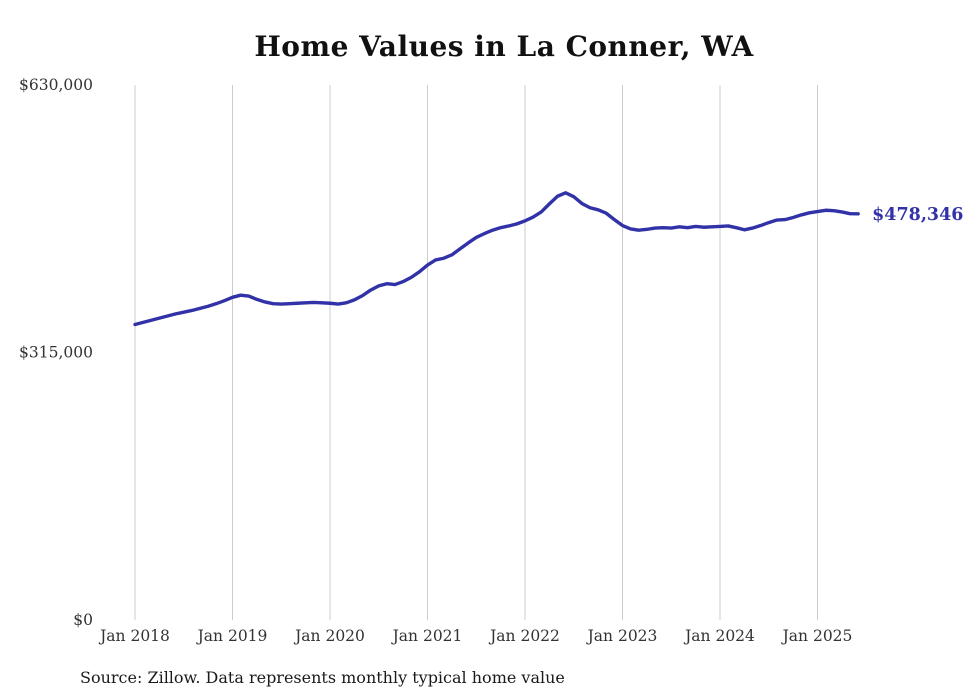 The width and height of the screenshot is (980, 699). What do you see at coordinates (817, 636) in the screenshot?
I see `x-tick-label: Jan 2025` at bounding box center [817, 636].